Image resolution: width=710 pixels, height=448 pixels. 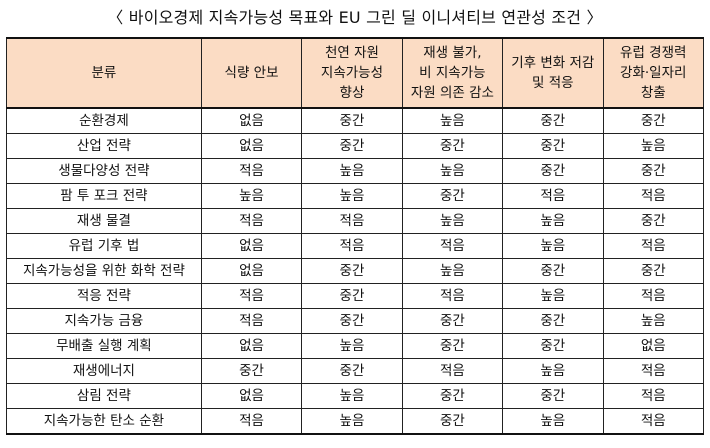 I want to click on cell-climate-change: 적음, so click(x=553, y=196).